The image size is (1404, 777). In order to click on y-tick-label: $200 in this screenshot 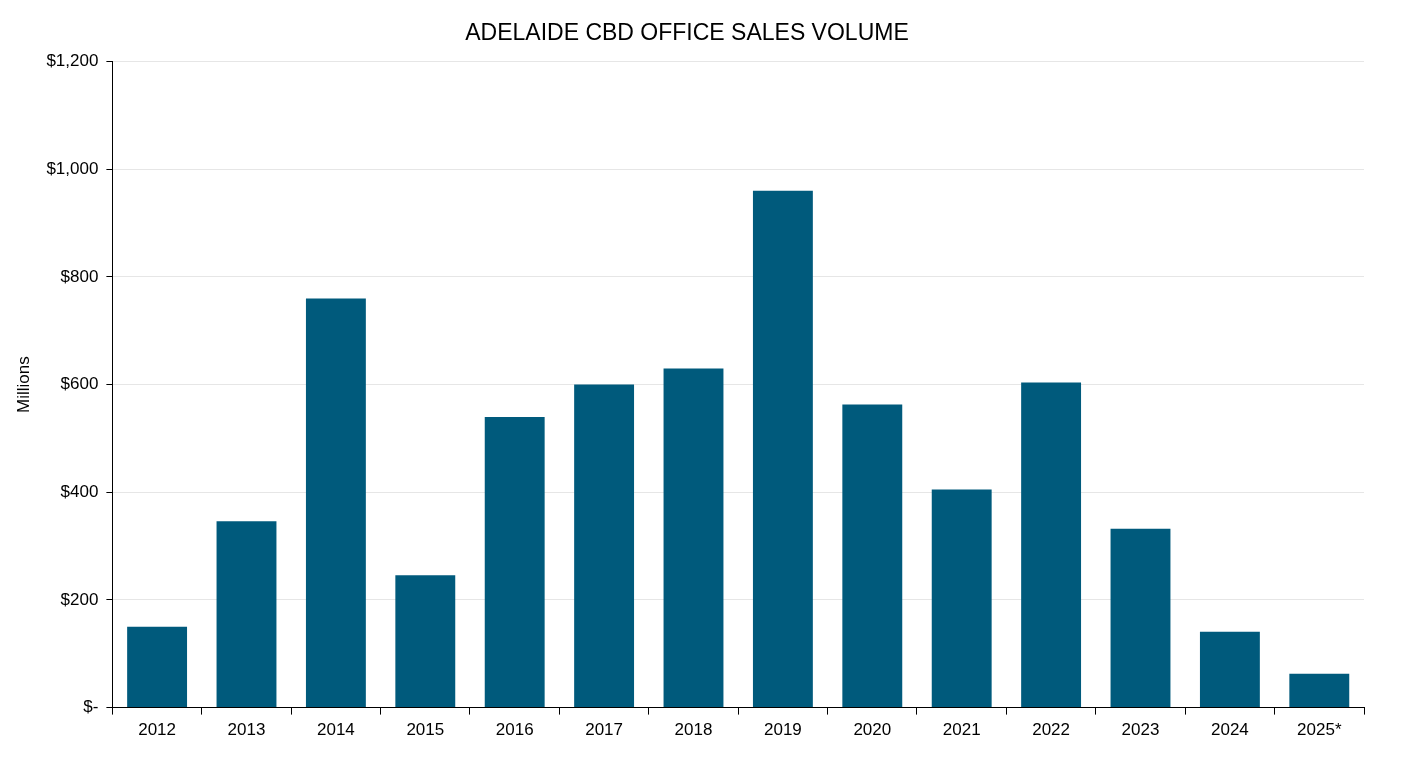, I will do `click(79, 599)`.